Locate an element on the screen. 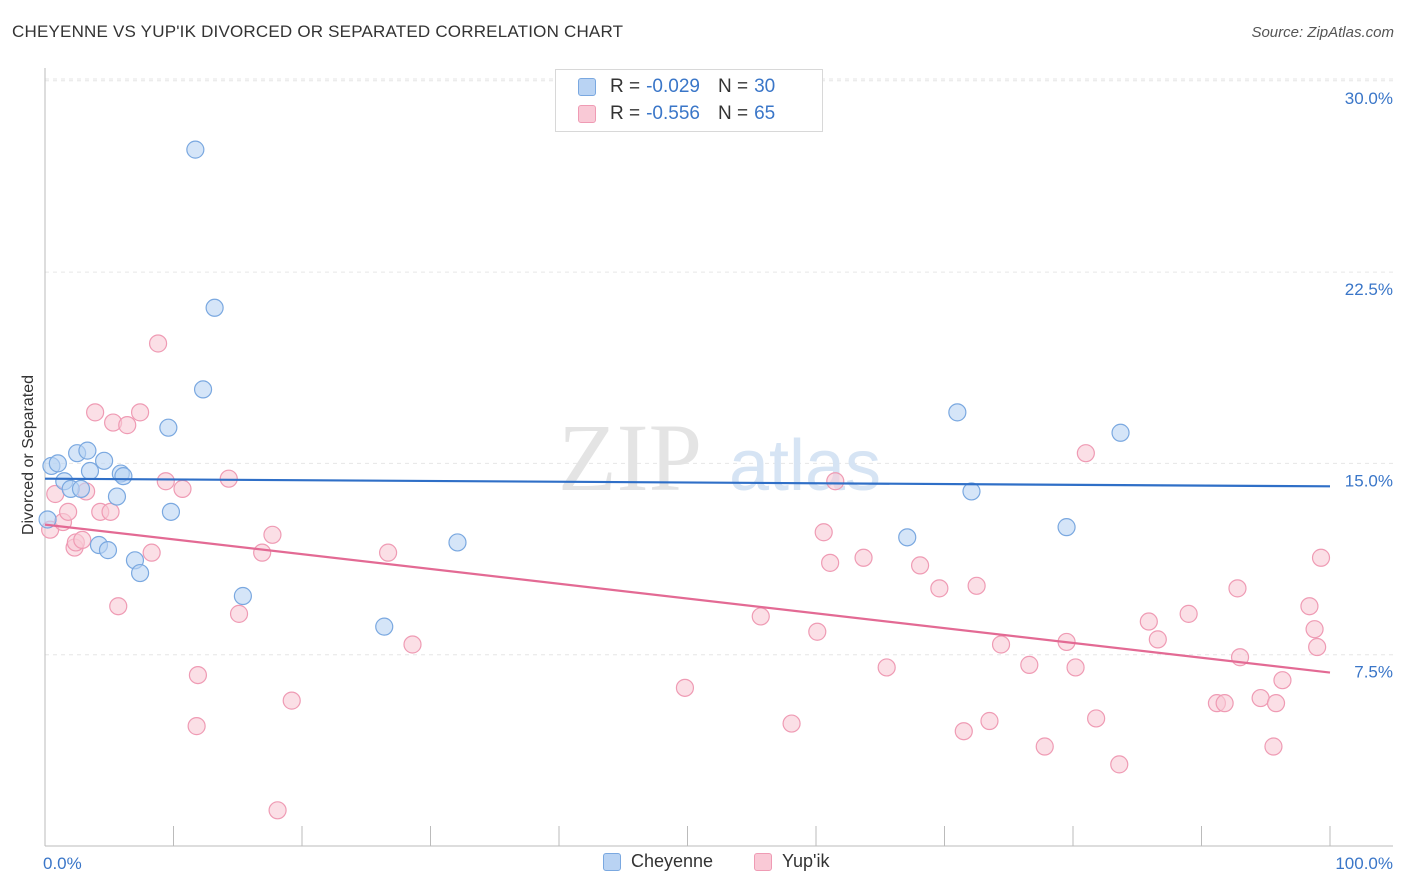 This screenshot has height=892, width=1406. cheyenne-legend-label: Cheyenne is located at coordinates (672, 861).